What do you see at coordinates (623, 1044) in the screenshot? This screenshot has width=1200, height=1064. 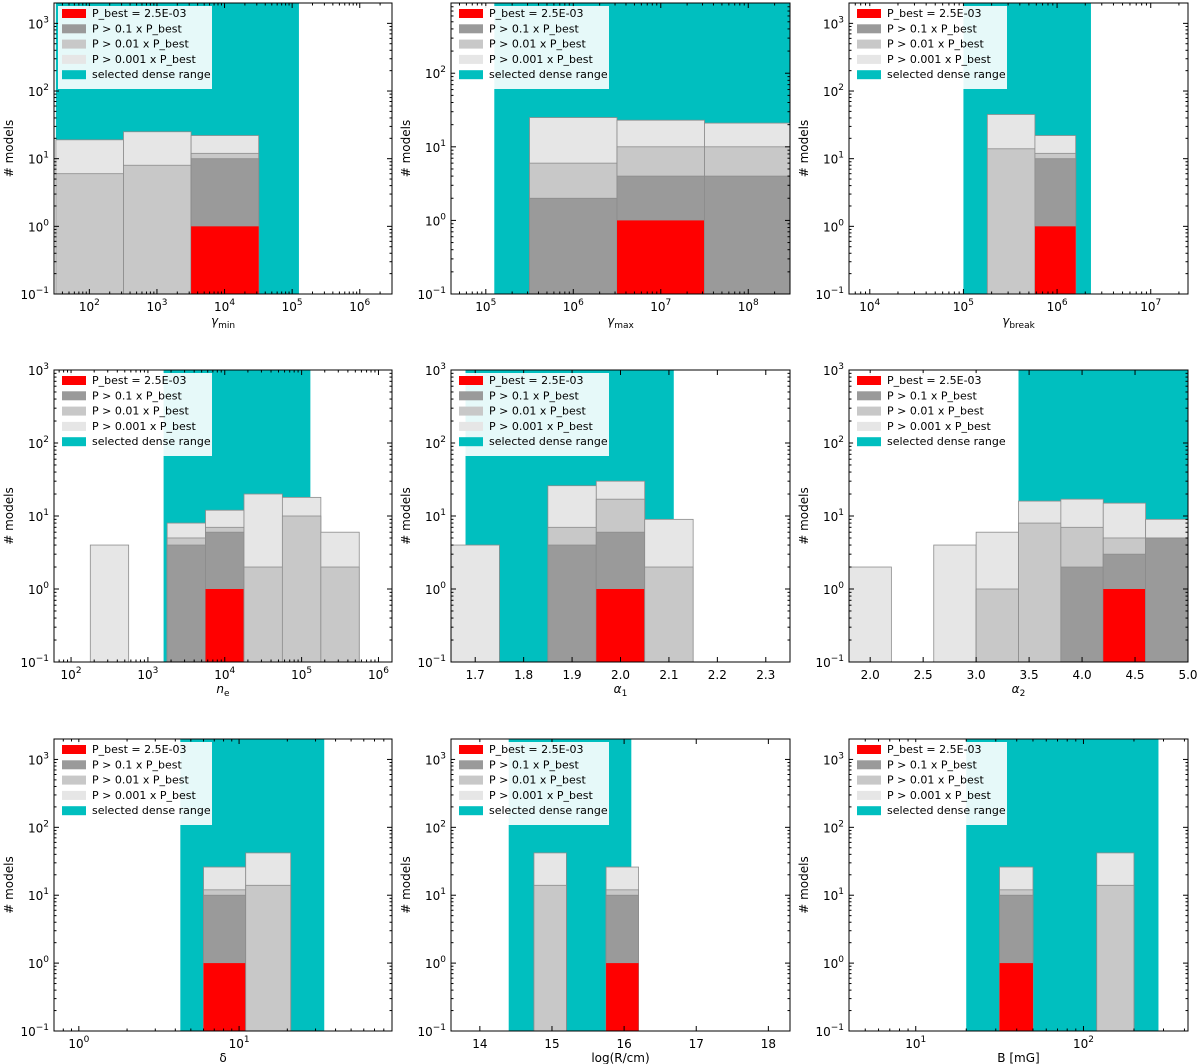 I see `x-tick-label: 16` at bounding box center [623, 1044].